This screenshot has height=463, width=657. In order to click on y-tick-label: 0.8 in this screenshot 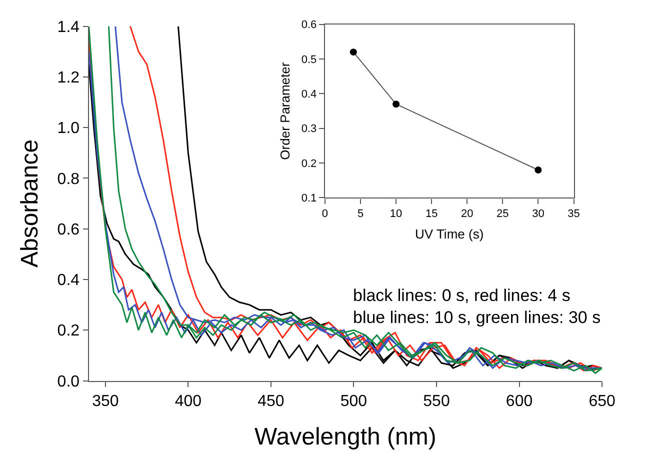, I will do `click(68, 179)`.